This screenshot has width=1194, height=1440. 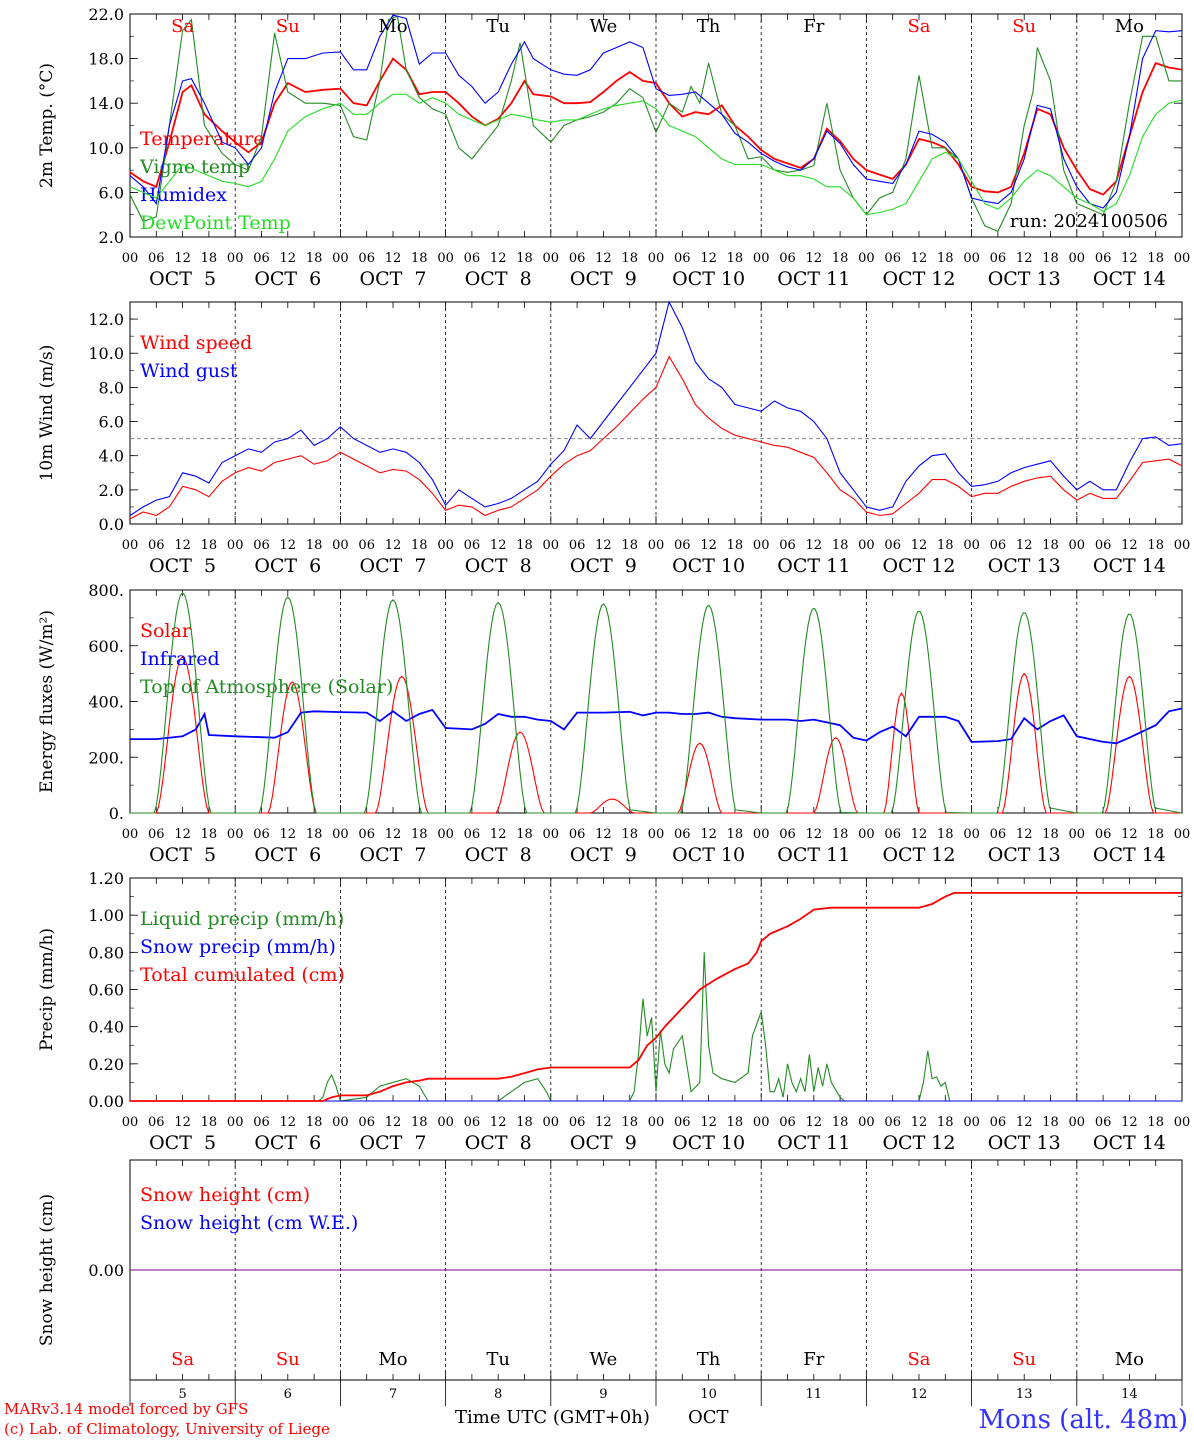 I want to click on series-line-wind-gust, so click(x=656, y=408).